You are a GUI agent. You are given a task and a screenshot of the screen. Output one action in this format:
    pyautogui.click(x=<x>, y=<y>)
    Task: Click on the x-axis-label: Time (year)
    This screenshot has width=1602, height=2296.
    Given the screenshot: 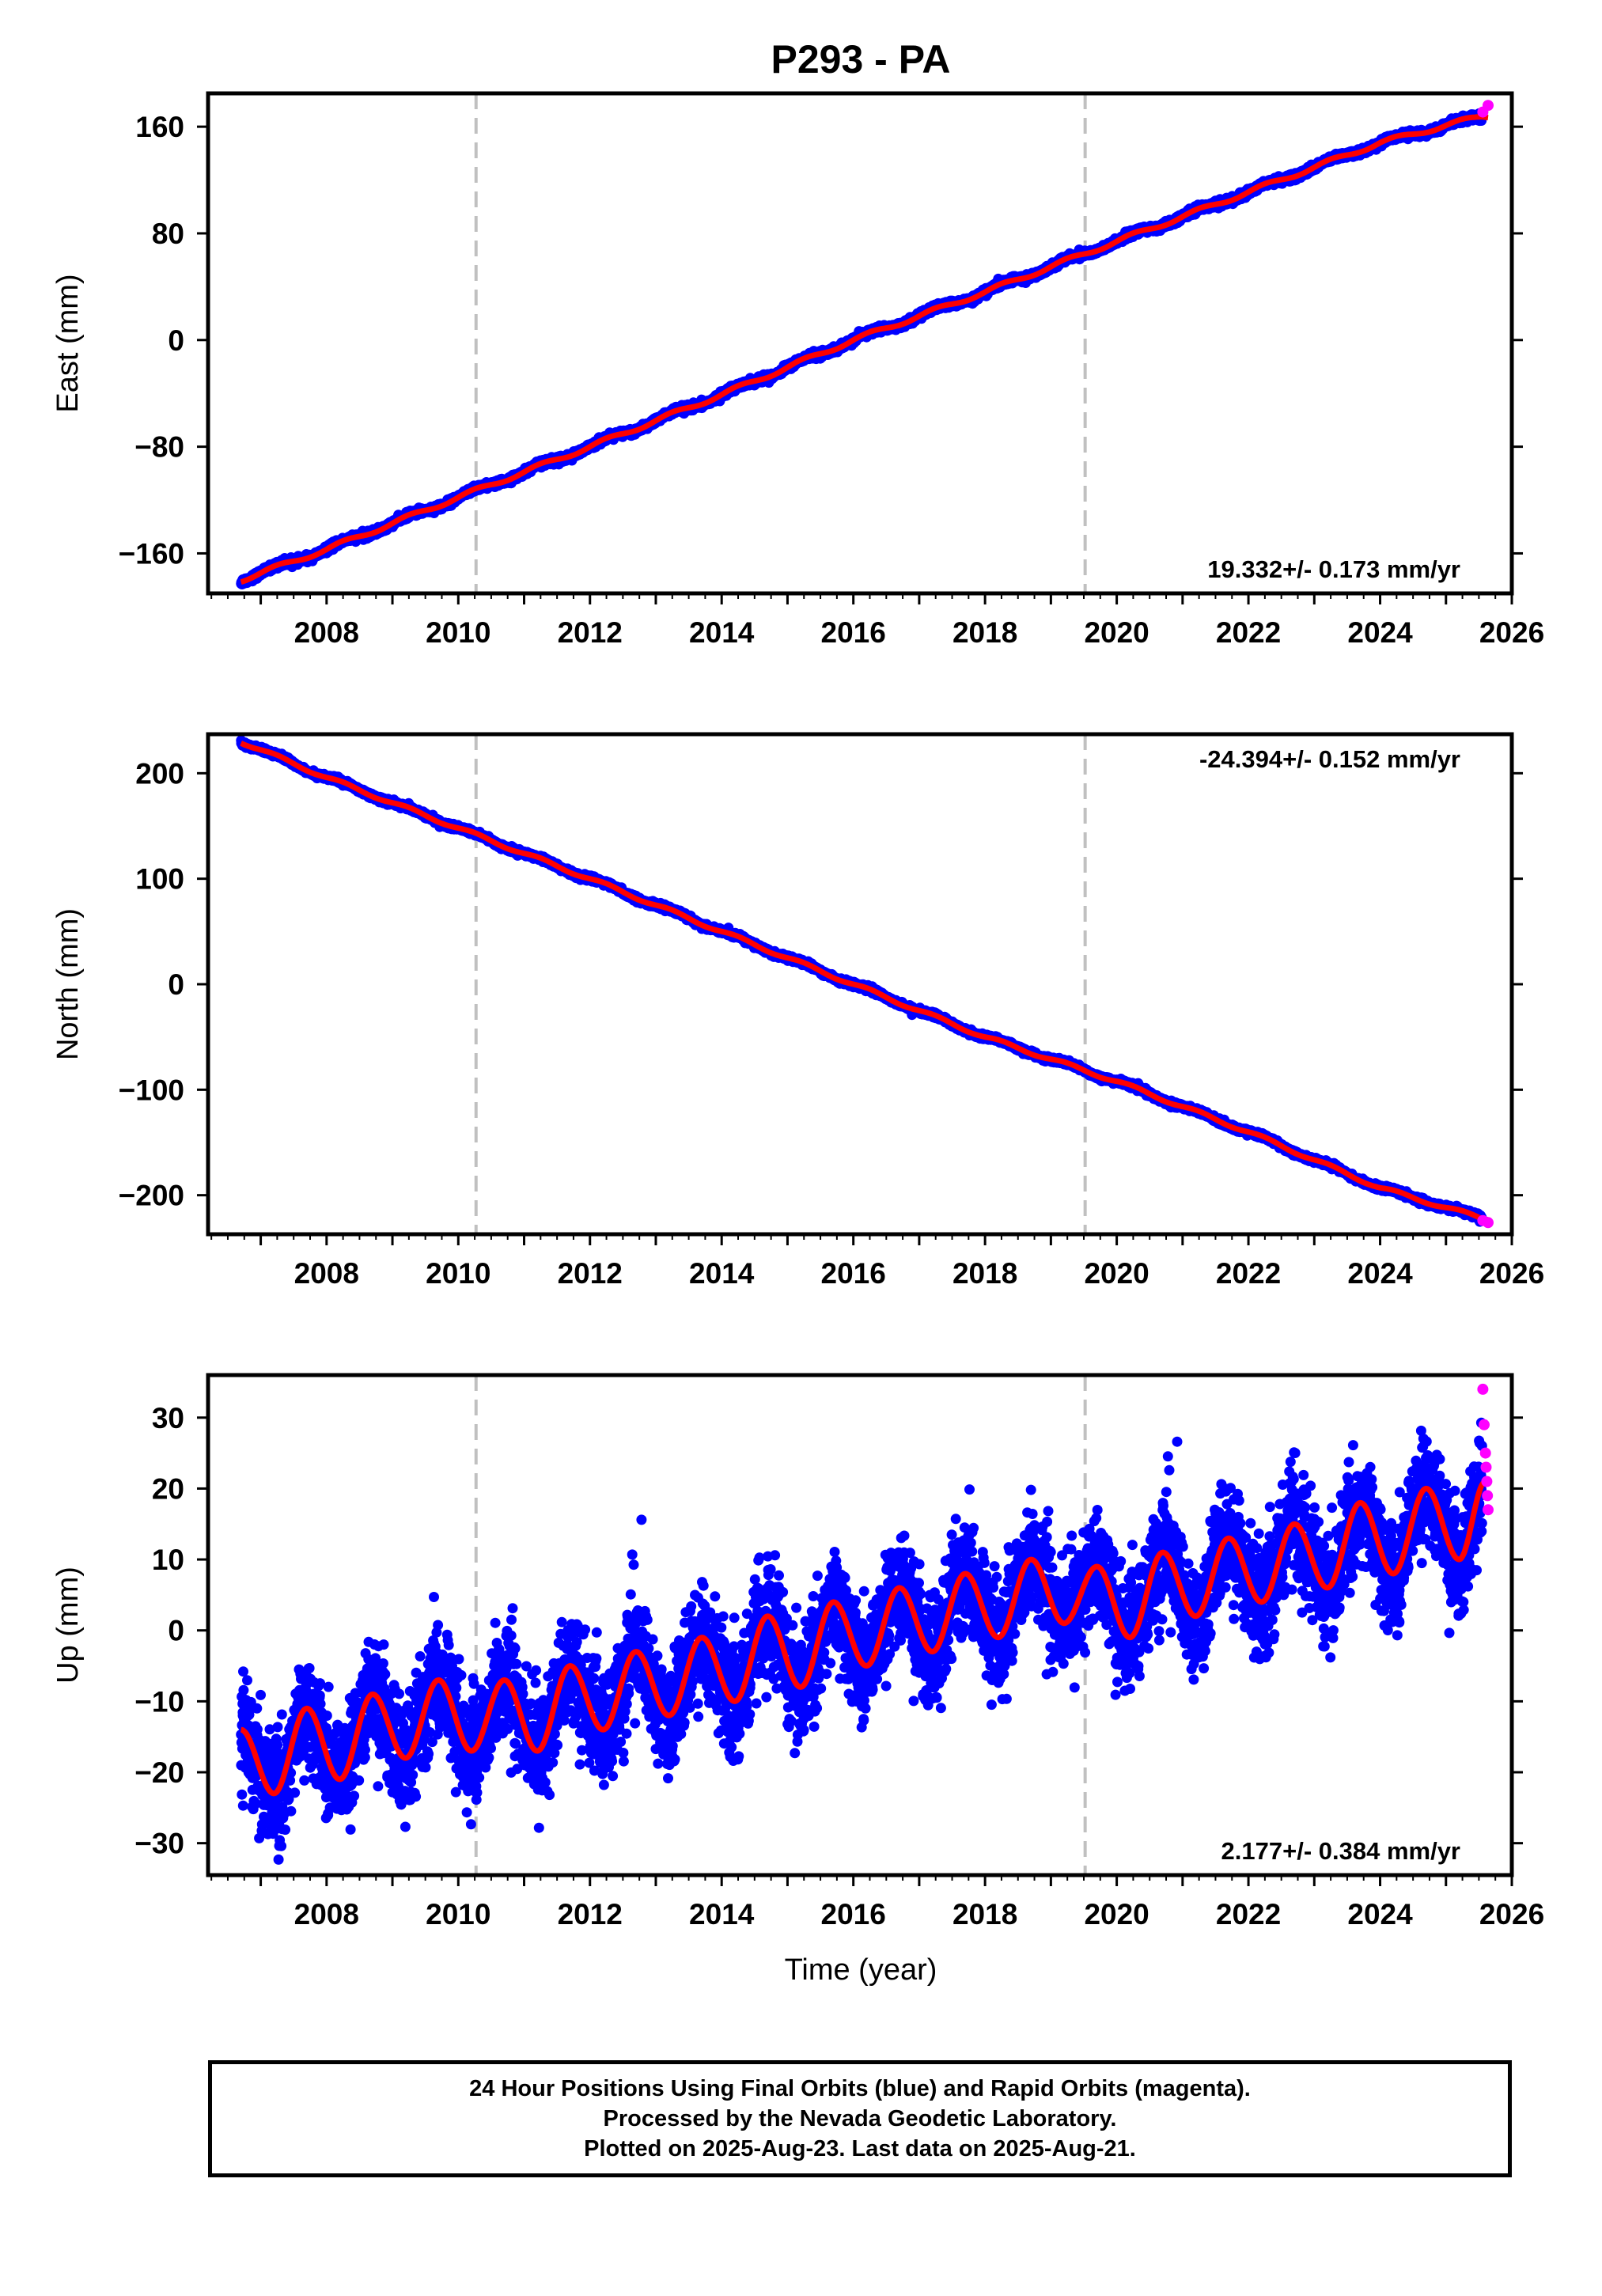 What is the action you would take?
    pyautogui.click(x=861, y=1970)
    